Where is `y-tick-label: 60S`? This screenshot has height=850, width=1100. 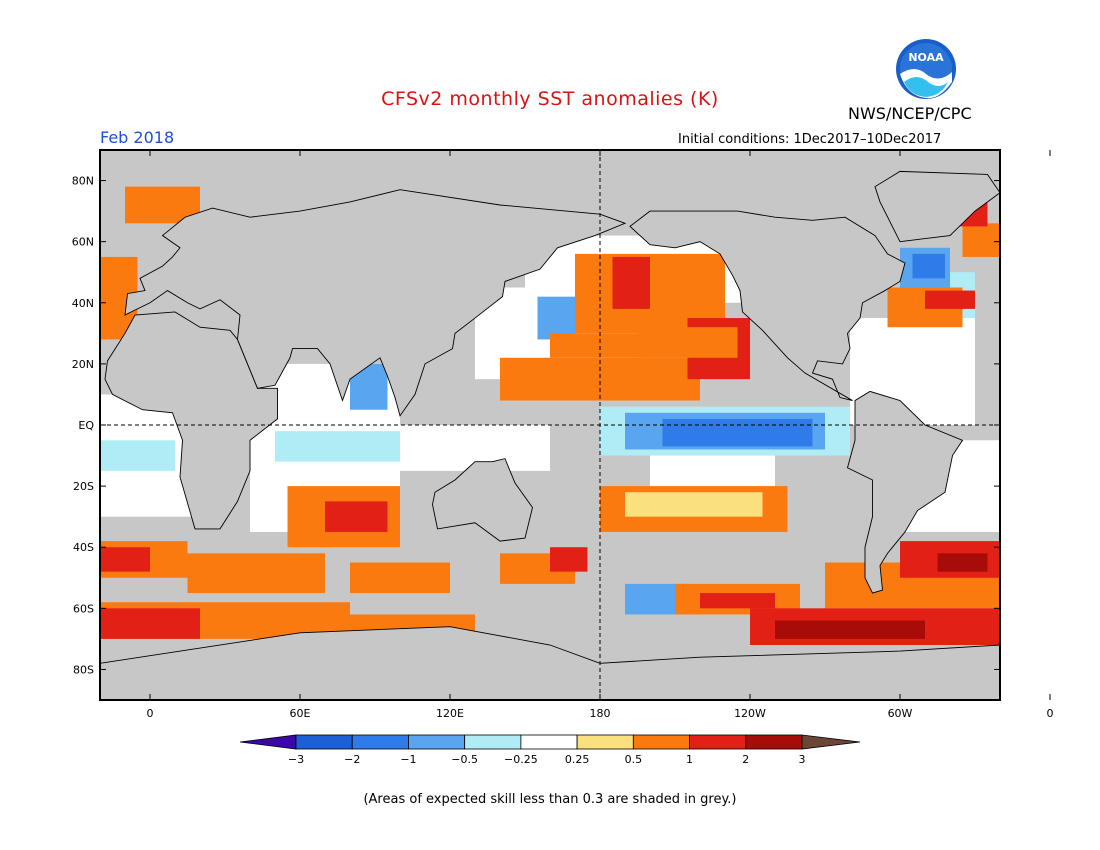 y-tick-label: 60S is located at coordinates (83, 608).